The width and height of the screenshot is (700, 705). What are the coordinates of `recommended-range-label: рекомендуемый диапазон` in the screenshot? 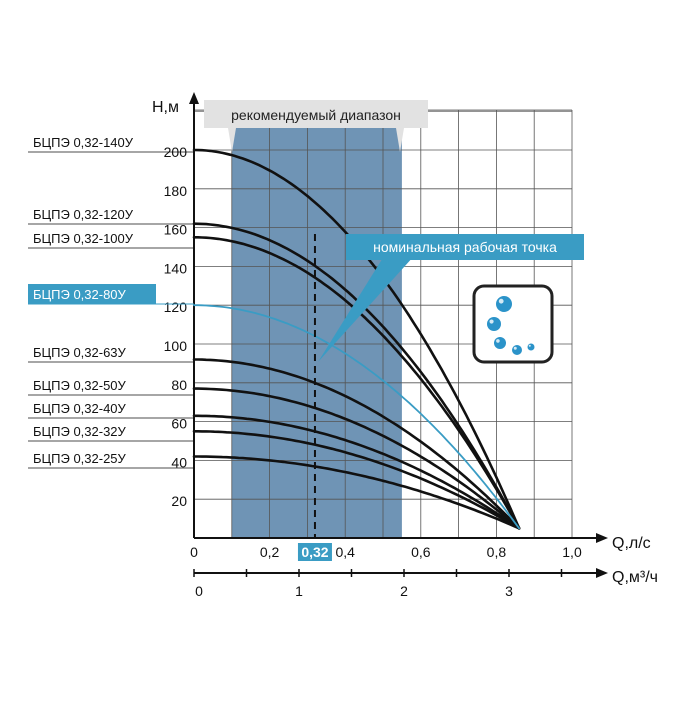 It's located at (316, 115).